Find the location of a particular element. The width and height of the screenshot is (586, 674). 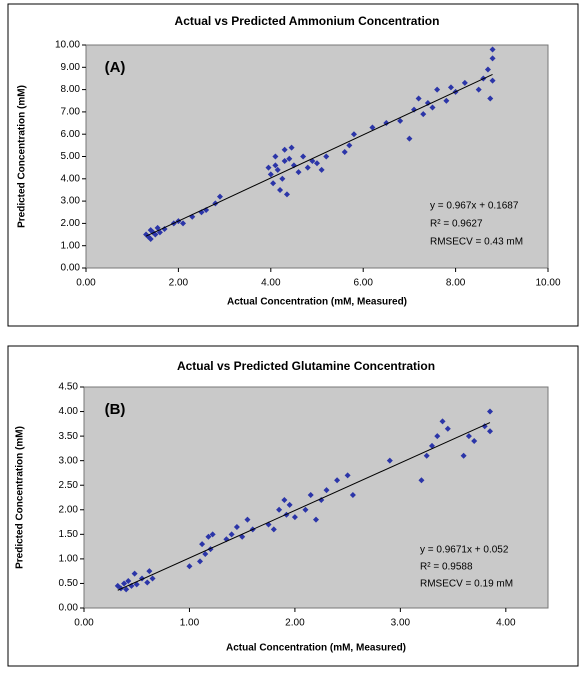

y-axis-label: Predicted Concentration (mM) is located at coordinates (20, 497).